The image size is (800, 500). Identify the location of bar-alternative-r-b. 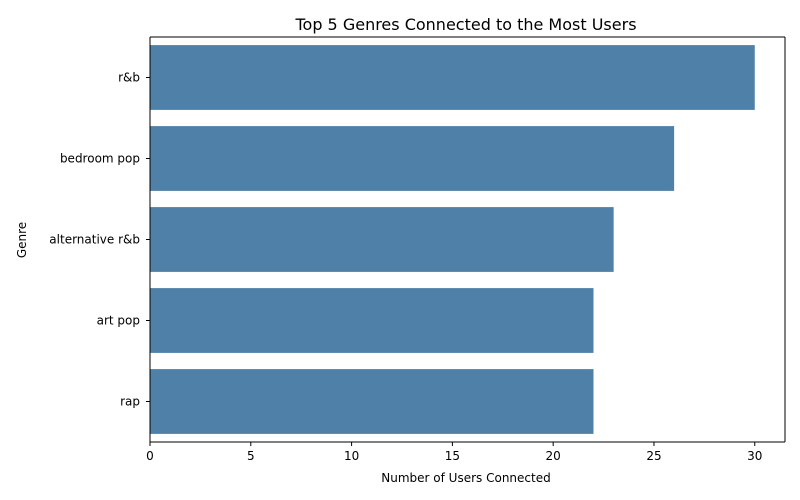
(382, 239).